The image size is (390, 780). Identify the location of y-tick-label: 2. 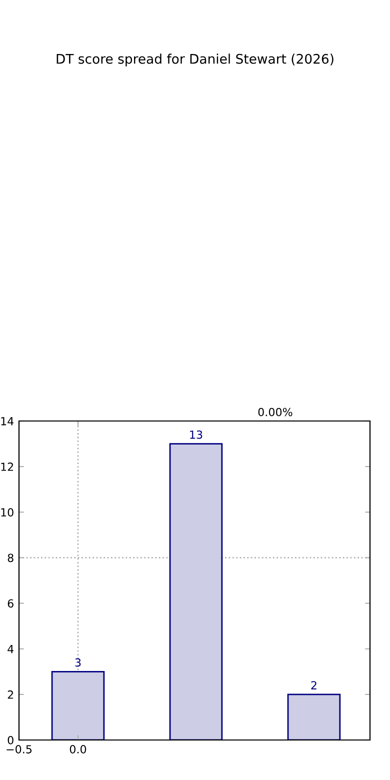
(11, 694).